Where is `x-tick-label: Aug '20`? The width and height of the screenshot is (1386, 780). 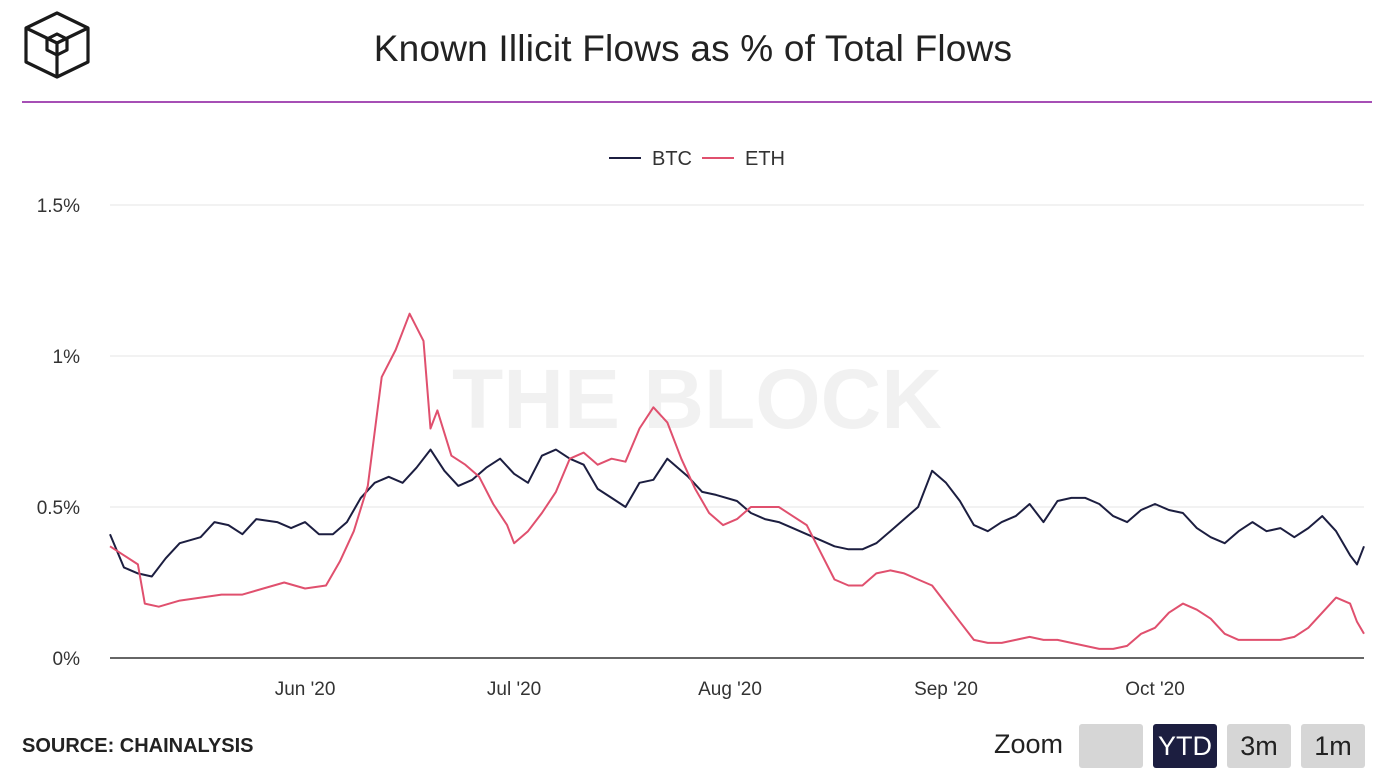
x-tick-label: Aug '20 is located at coordinates (730, 689).